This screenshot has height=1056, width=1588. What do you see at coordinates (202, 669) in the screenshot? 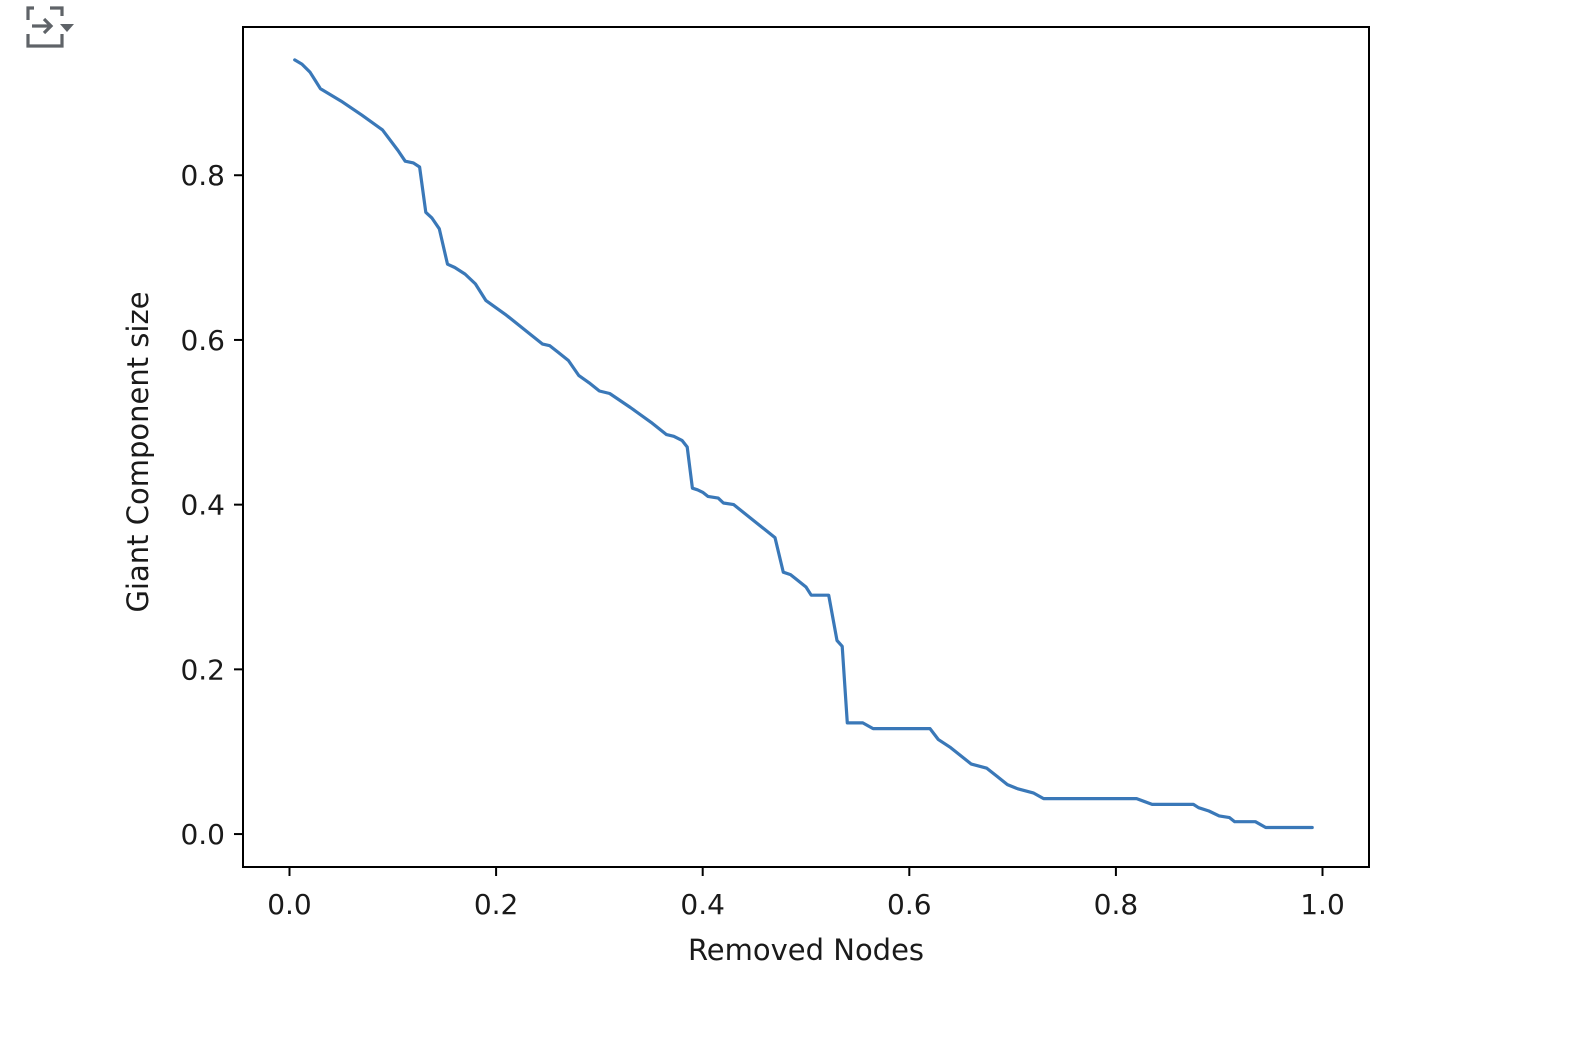
I see `y-tick-label: 0.2` at bounding box center [202, 669].